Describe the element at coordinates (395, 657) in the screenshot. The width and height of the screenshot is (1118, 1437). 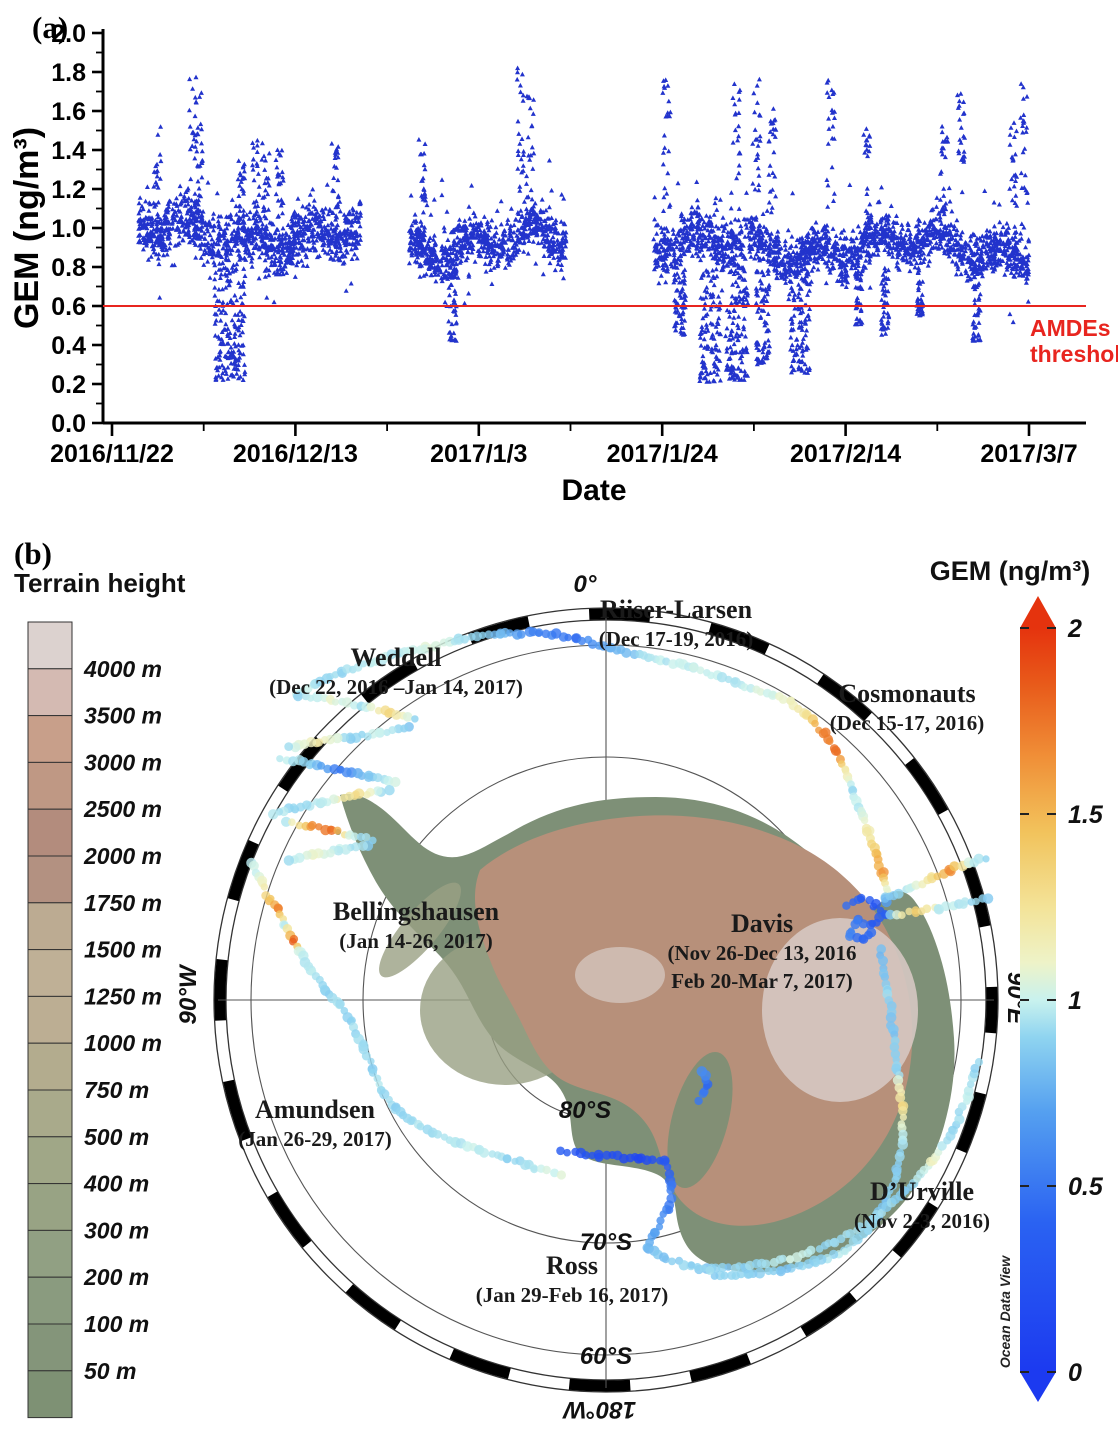
I see `station-name: Weddell` at that location.